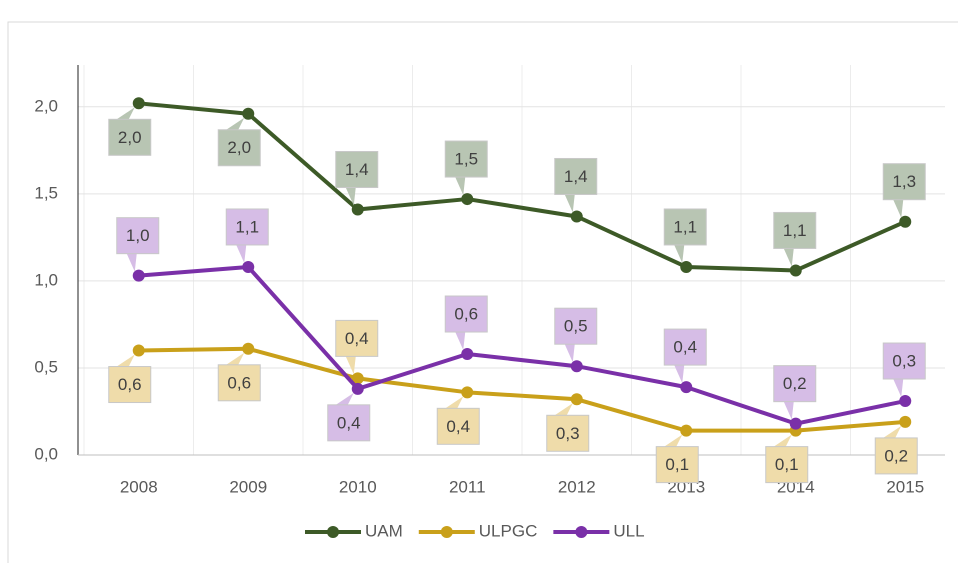 This screenshot has height=563, width=958. I want to click on y-tick-label: 2,0, so click(46, 105).